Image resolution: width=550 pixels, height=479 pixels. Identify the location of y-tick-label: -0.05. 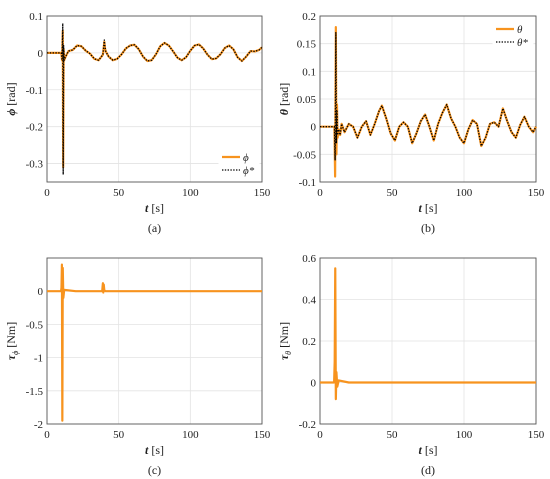
(304, 155).